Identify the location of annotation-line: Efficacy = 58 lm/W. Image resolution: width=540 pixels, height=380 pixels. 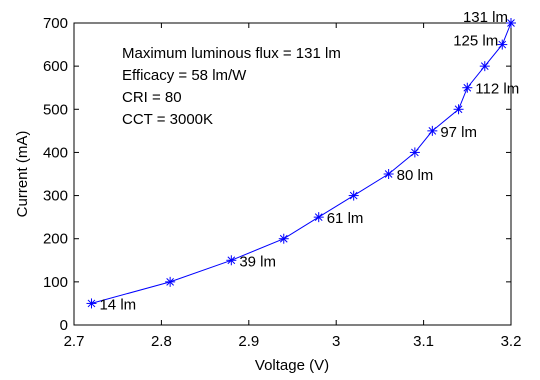
(184, 75).